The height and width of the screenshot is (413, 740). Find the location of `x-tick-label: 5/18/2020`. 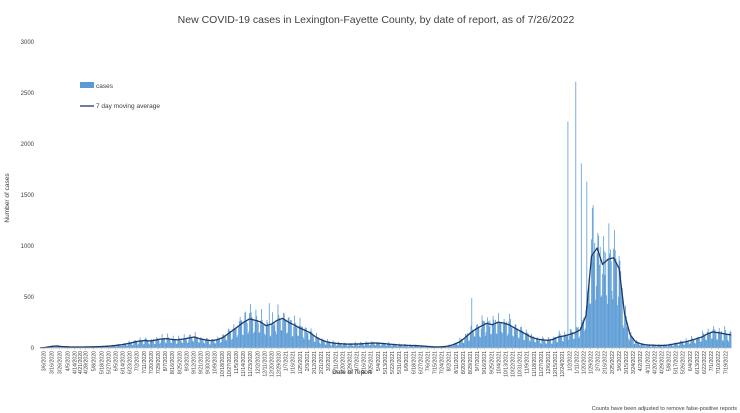

x-tick-label: 5/18/2020 is located at coordinates (102, 362).